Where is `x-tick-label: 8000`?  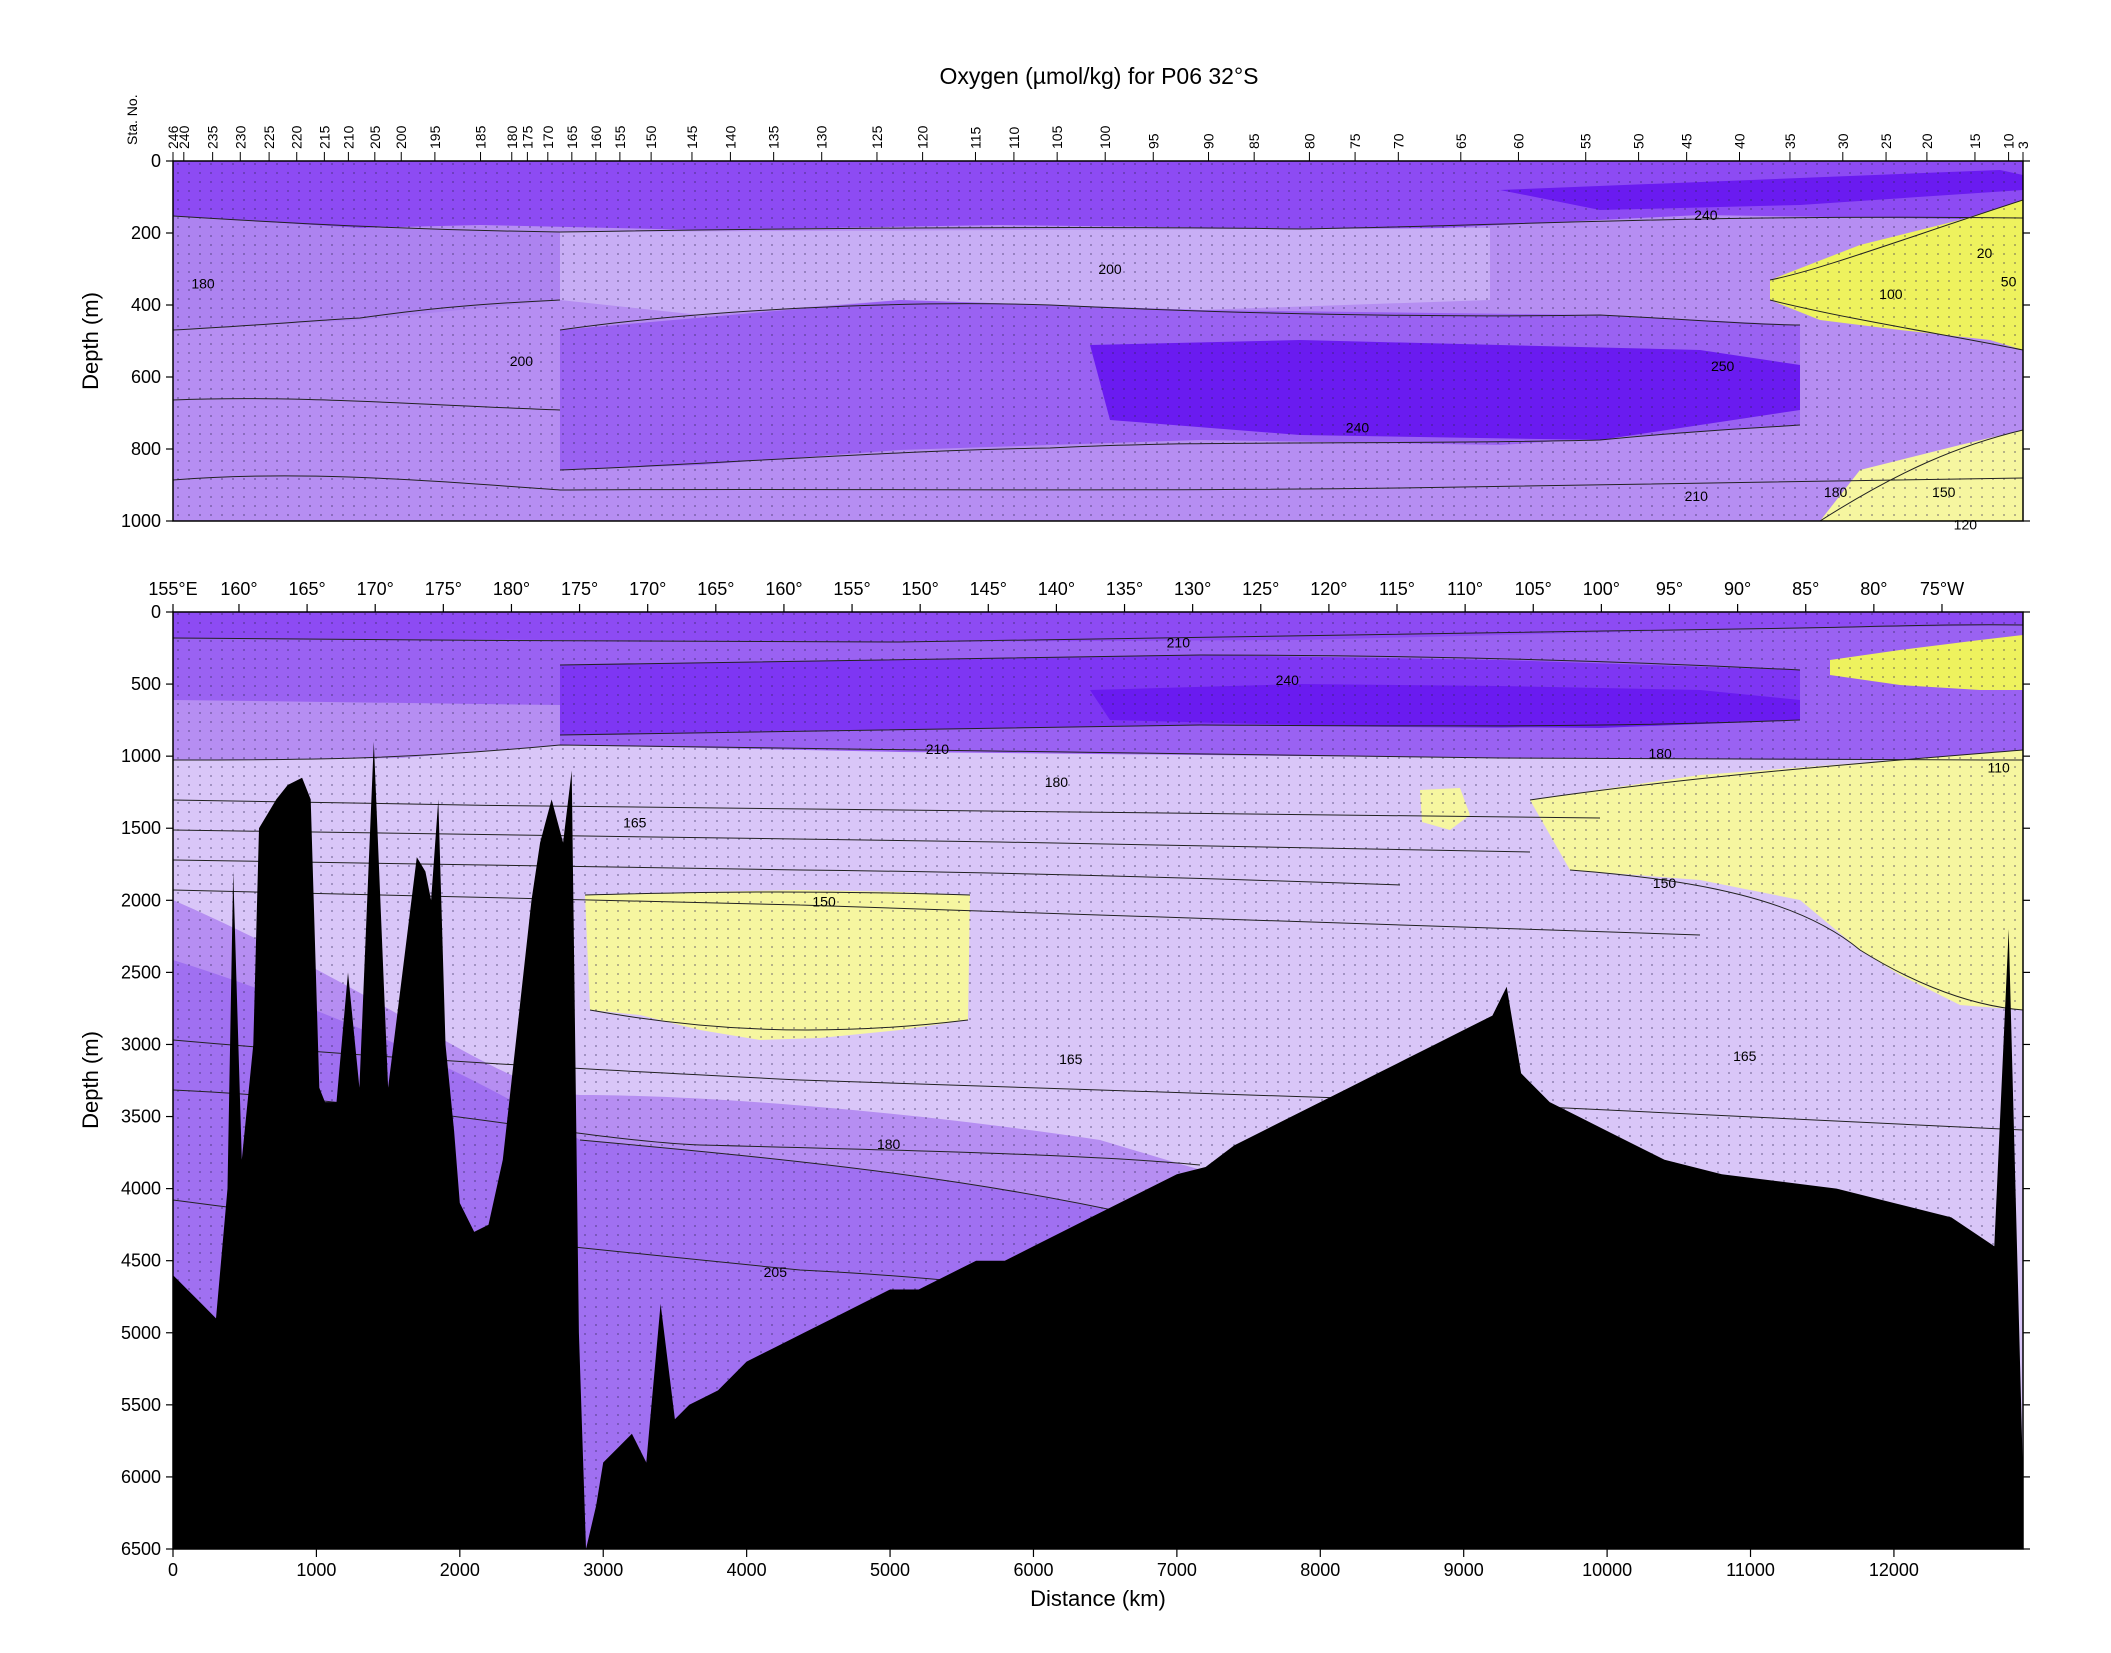 x-tick-label: 8000 is located at coordinates (1320, 1570).